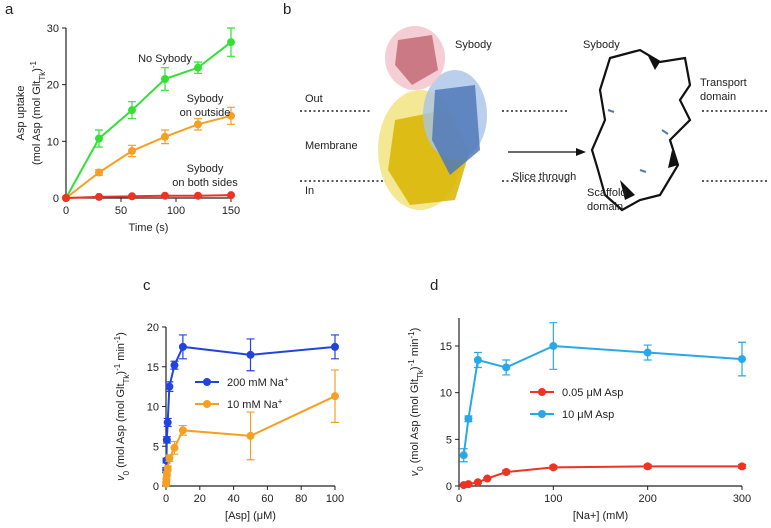 The width and height of the screenshot is (771, 528). What do you see at coordinates (149, 228) in the screenshot?
I see `x-axis-label: Time (s)` at bounding box center [149, 228].